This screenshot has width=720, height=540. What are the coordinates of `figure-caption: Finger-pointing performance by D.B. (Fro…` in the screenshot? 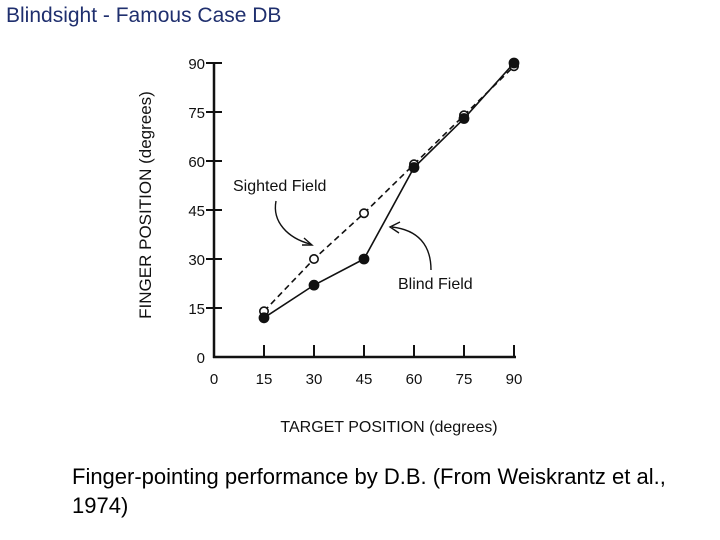 It's located at (369, 491).